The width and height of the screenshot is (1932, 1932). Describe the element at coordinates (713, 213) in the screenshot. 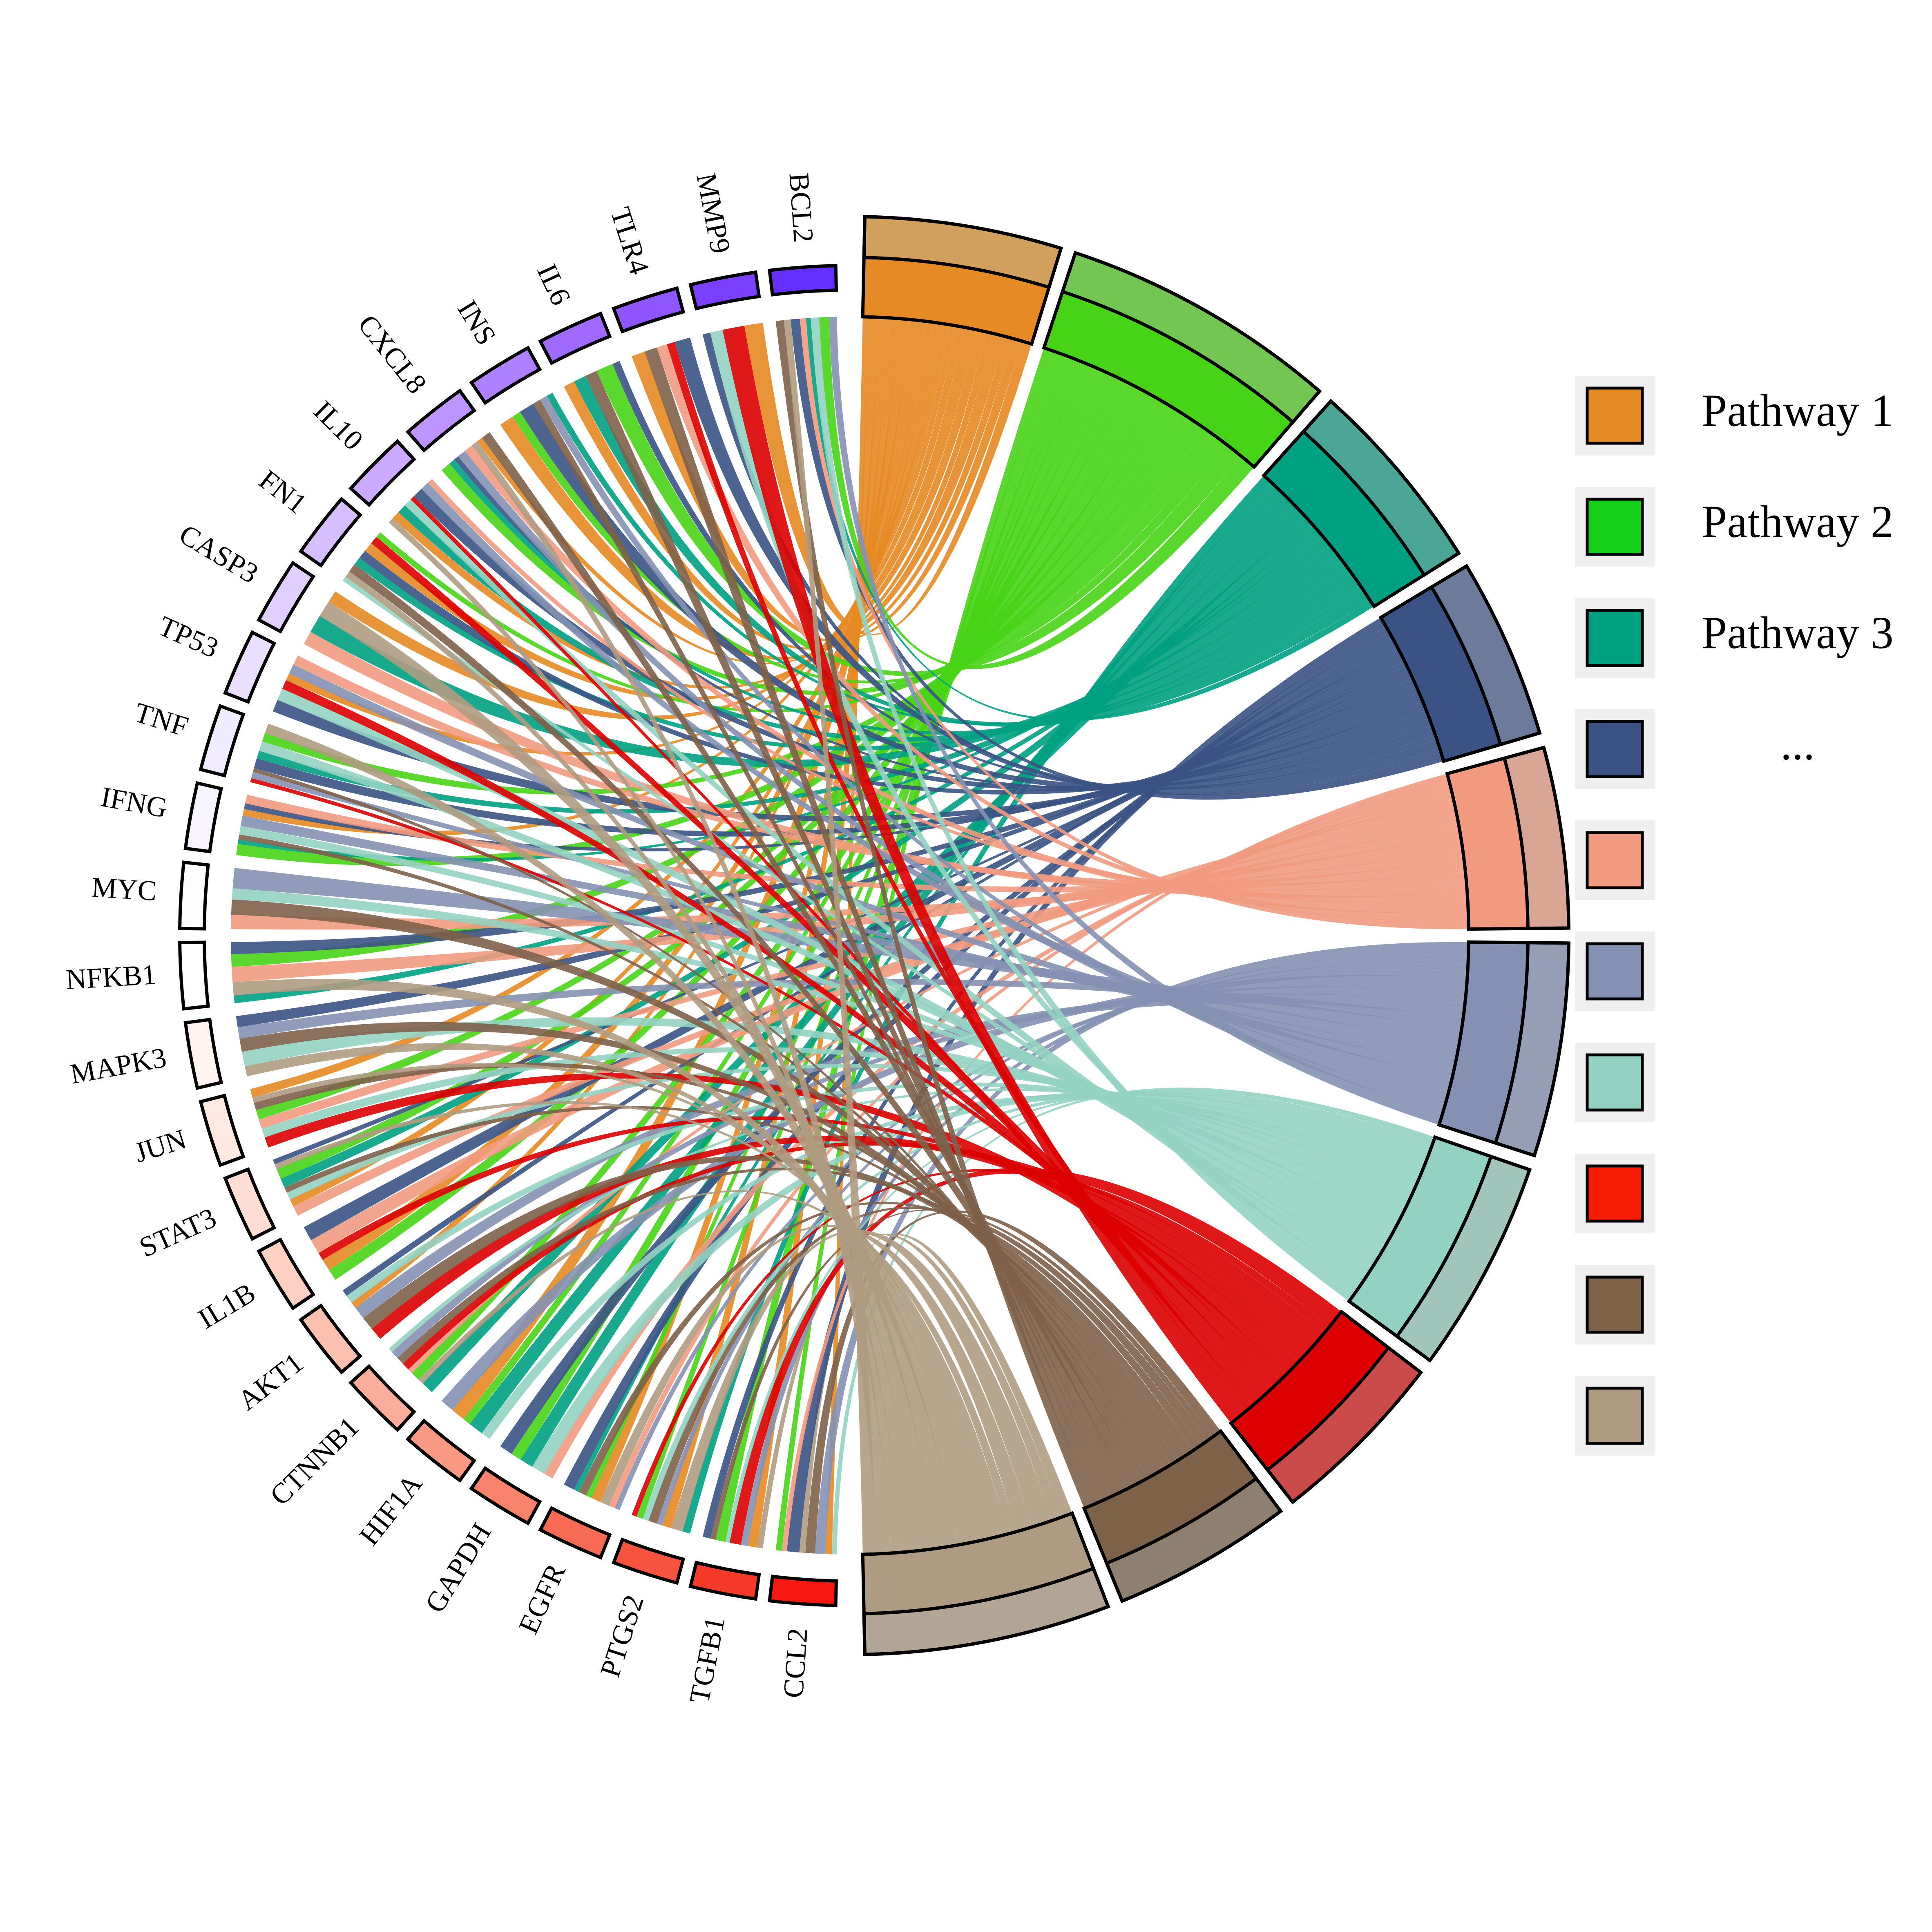

I see `gene-label-mmp9: MMP9` at that location.